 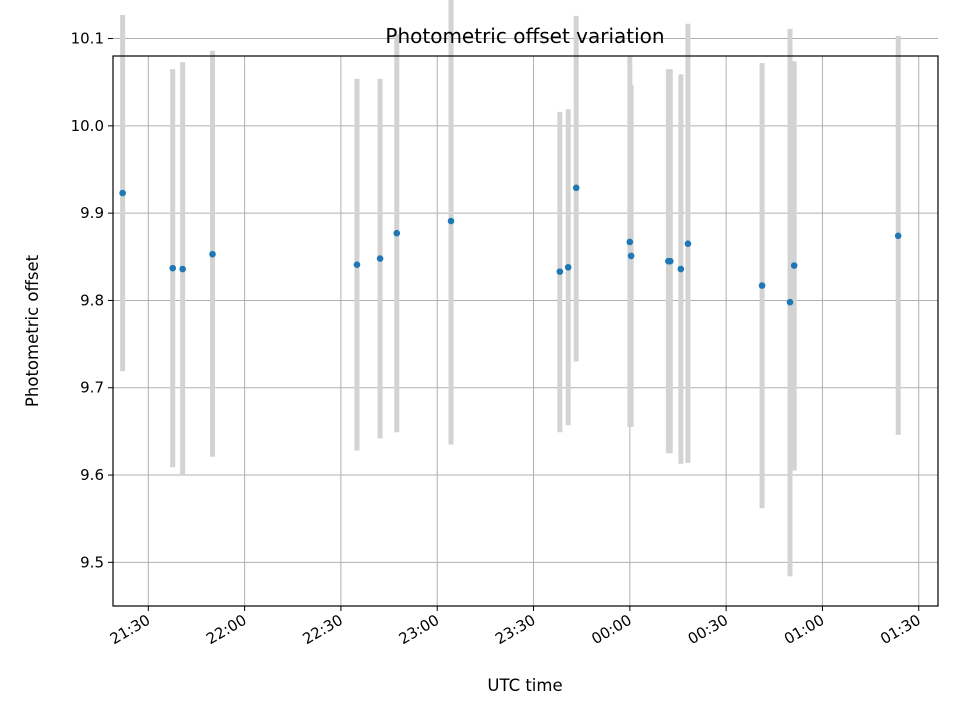 What do you see at coordinates (87, 126) in the screenshot?
I see `y-tick-label: 10.0` at bounding box center [87, 126].